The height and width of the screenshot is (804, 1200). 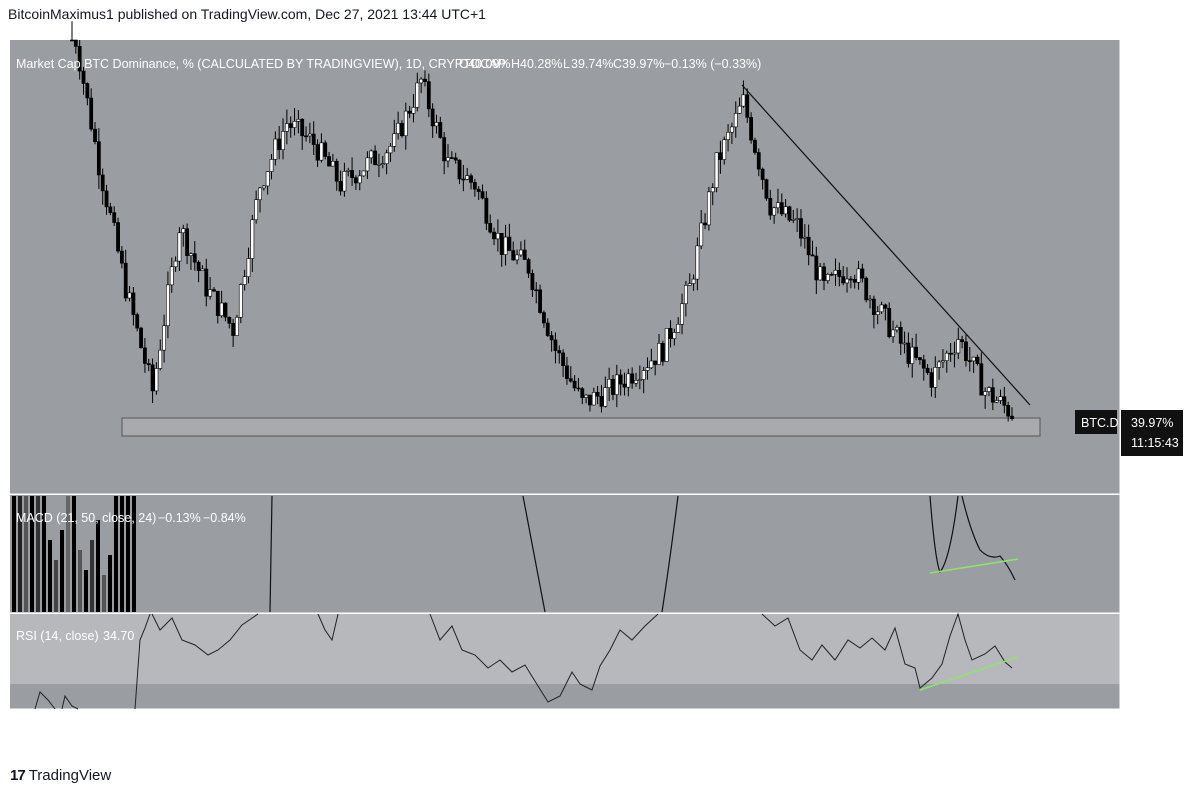 I want to click on price-axis: 48.00% 46.00% 44.00% 42.00%, so click(x=1151, y=199).